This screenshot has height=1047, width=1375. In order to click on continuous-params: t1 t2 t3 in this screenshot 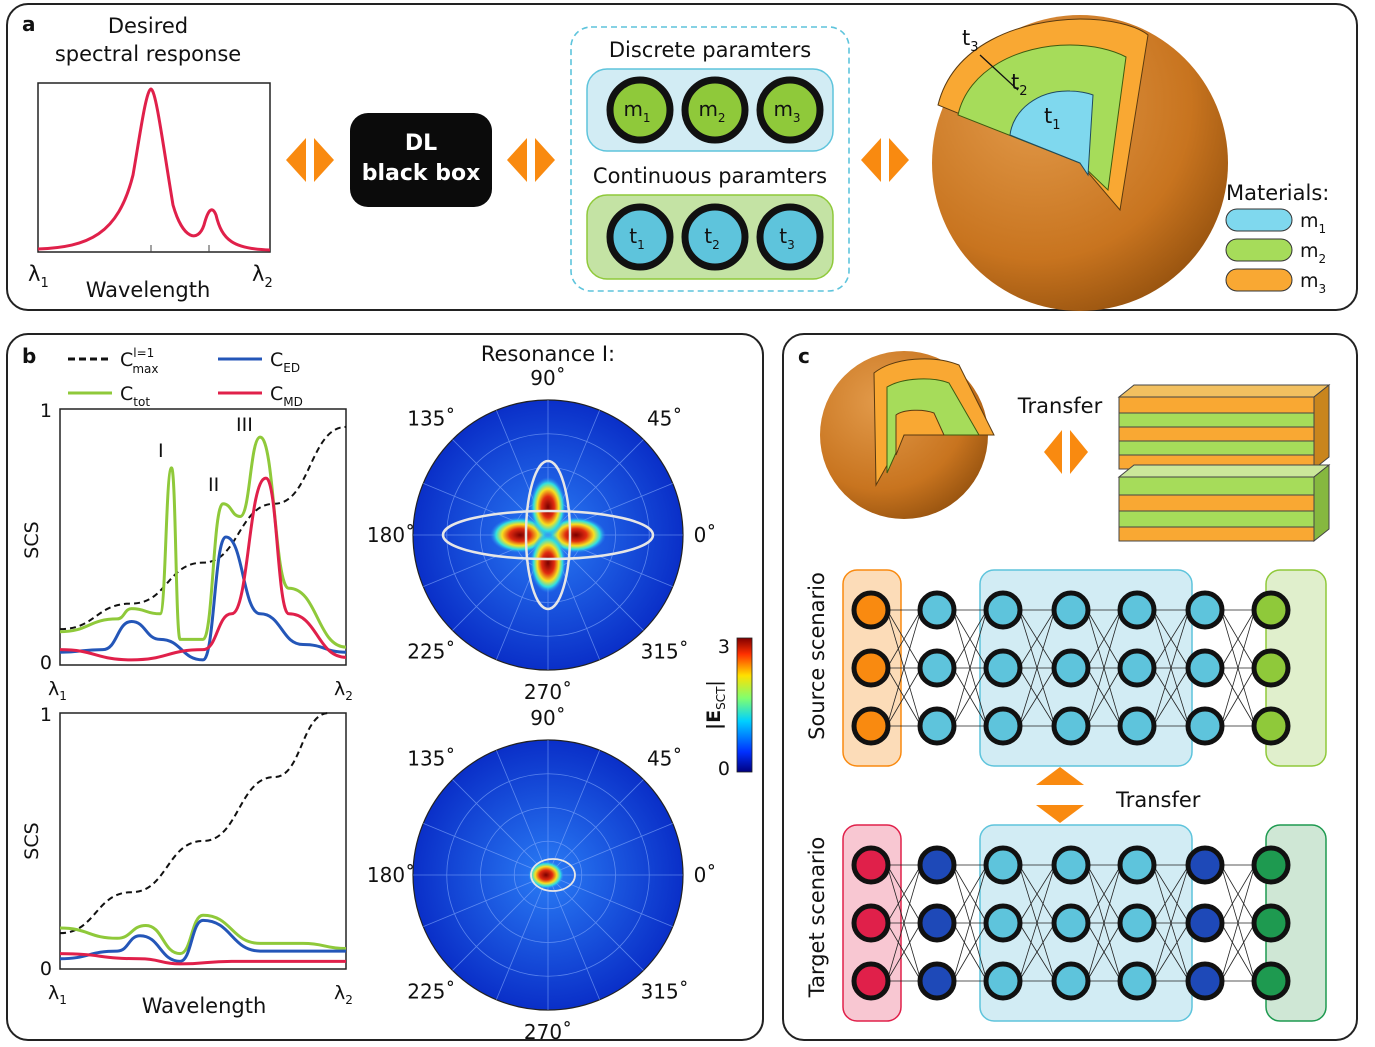, I will do `click(715, 237)`.